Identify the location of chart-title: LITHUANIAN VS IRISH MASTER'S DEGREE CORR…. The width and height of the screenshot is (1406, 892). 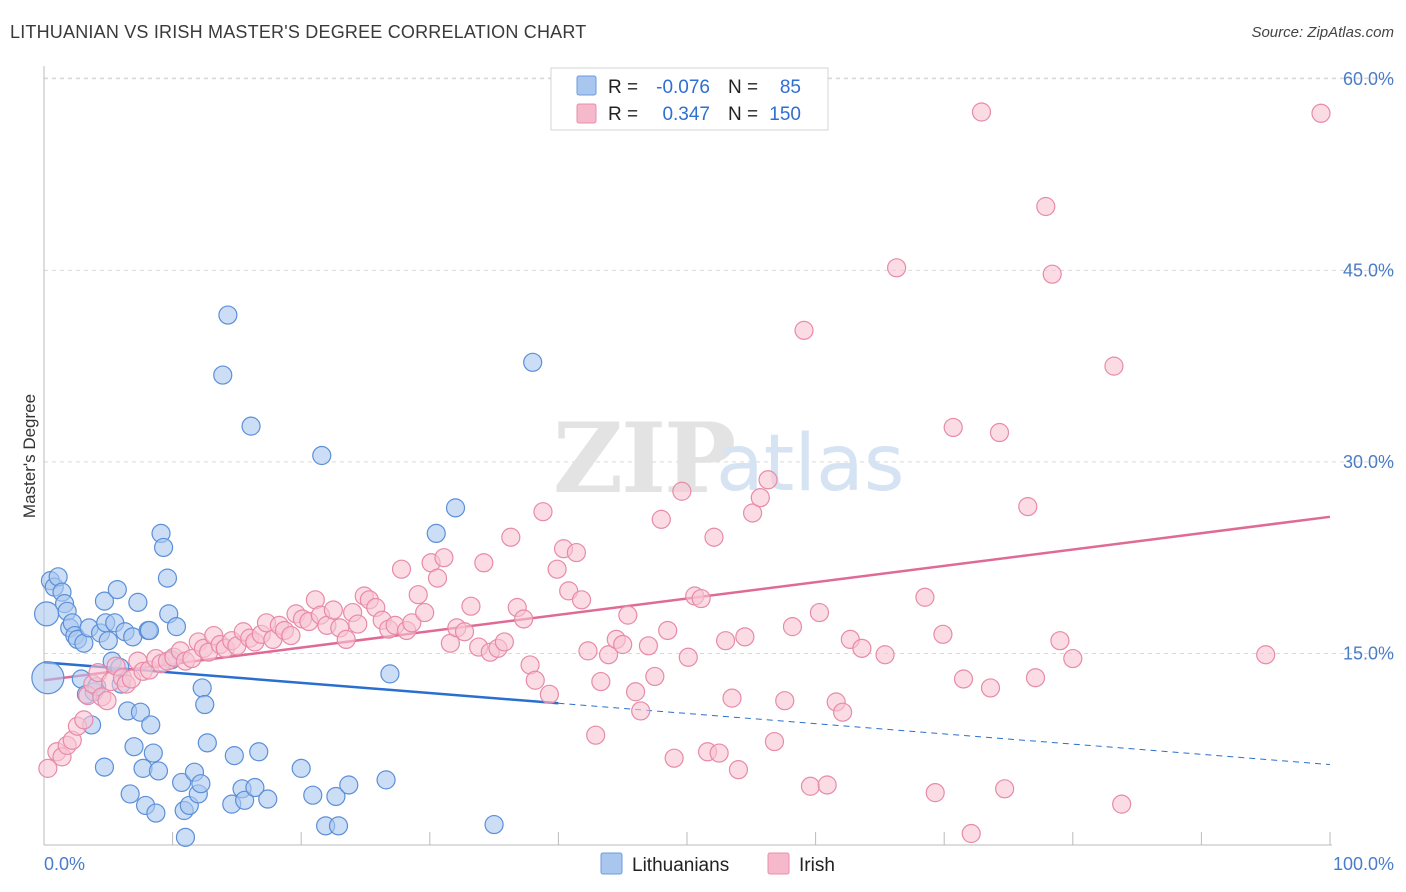
(298, 32).